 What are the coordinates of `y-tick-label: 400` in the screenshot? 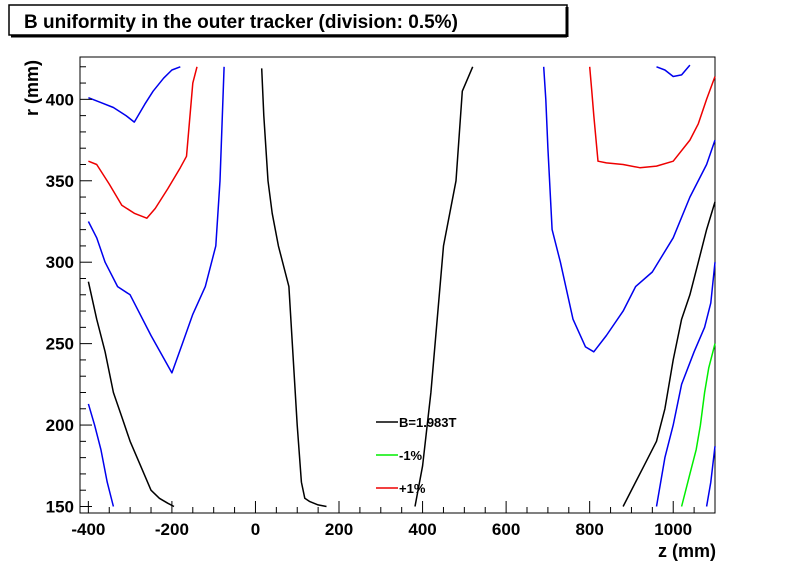 It's located at (60, 99).